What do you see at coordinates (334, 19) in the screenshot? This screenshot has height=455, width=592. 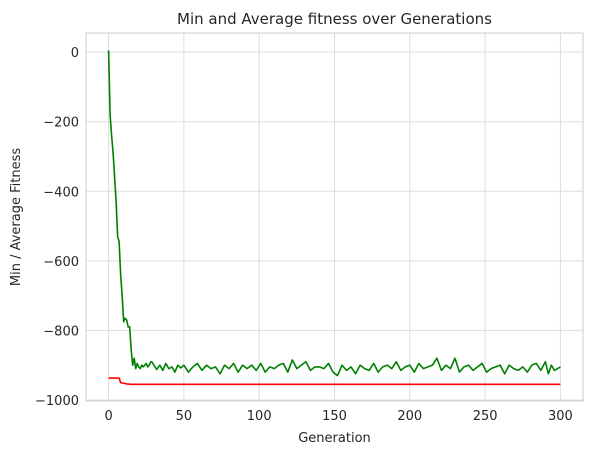 I see `chart-title: Min and Average fitness over Generations` at bounding box center [334, 19].